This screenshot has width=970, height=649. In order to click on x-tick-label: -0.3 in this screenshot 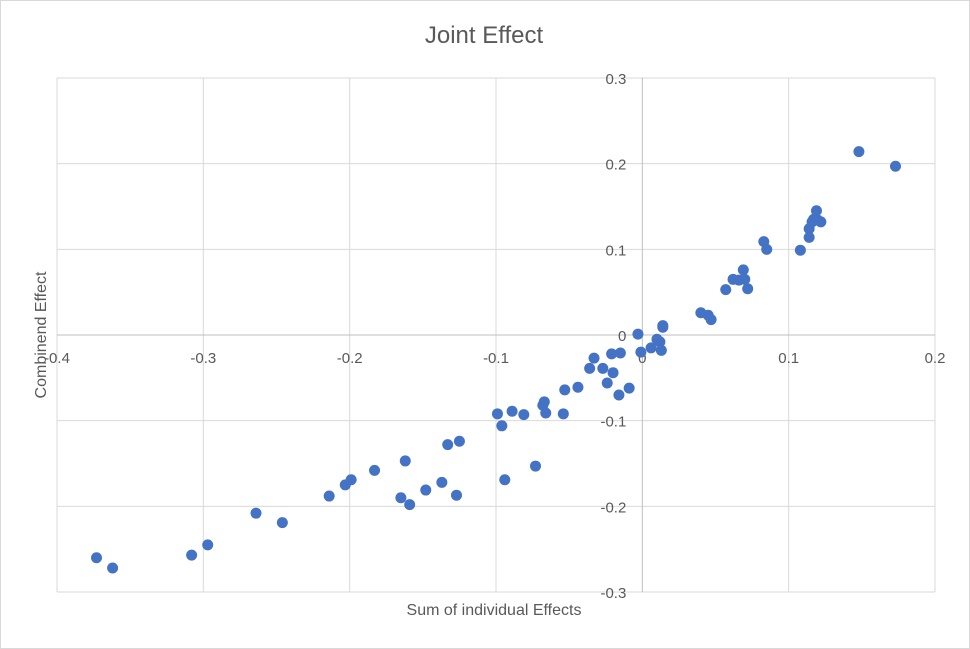, I will do `click(203, 358)`.